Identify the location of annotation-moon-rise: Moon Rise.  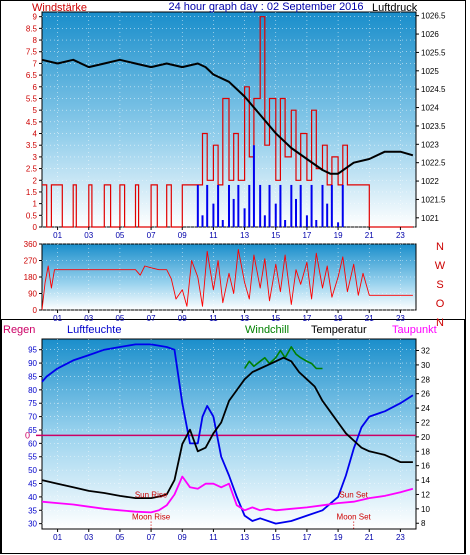
(151, 517).